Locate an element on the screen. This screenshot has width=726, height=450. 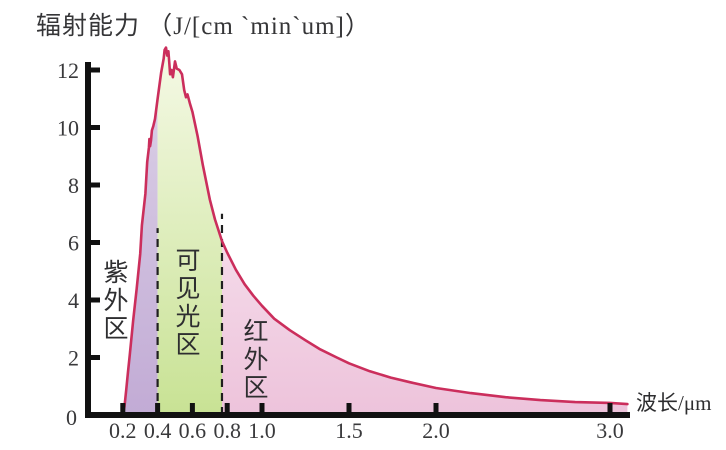
y-tick-label: 2 is located at coordinates (73, 358).